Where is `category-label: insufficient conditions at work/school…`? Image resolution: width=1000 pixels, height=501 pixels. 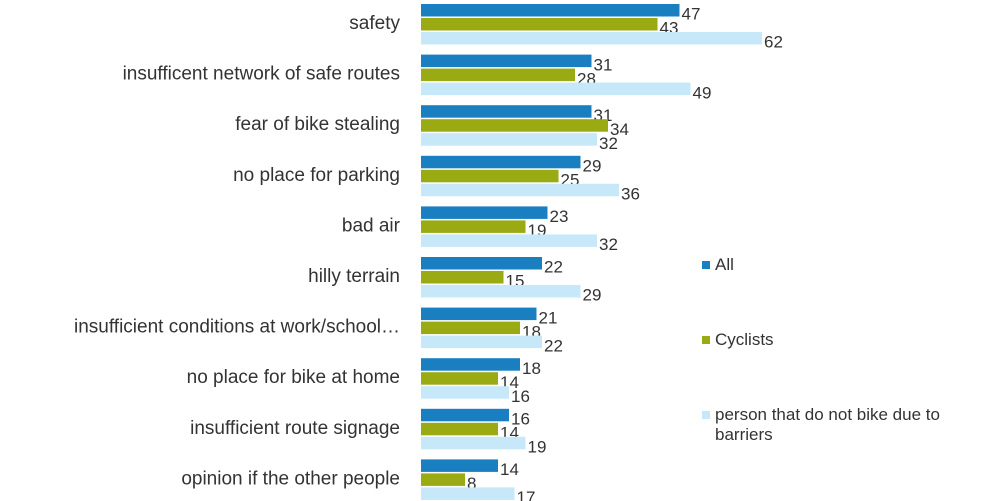
category-label: insufficient conditions at work/school… is located at coordinates (237, 327).